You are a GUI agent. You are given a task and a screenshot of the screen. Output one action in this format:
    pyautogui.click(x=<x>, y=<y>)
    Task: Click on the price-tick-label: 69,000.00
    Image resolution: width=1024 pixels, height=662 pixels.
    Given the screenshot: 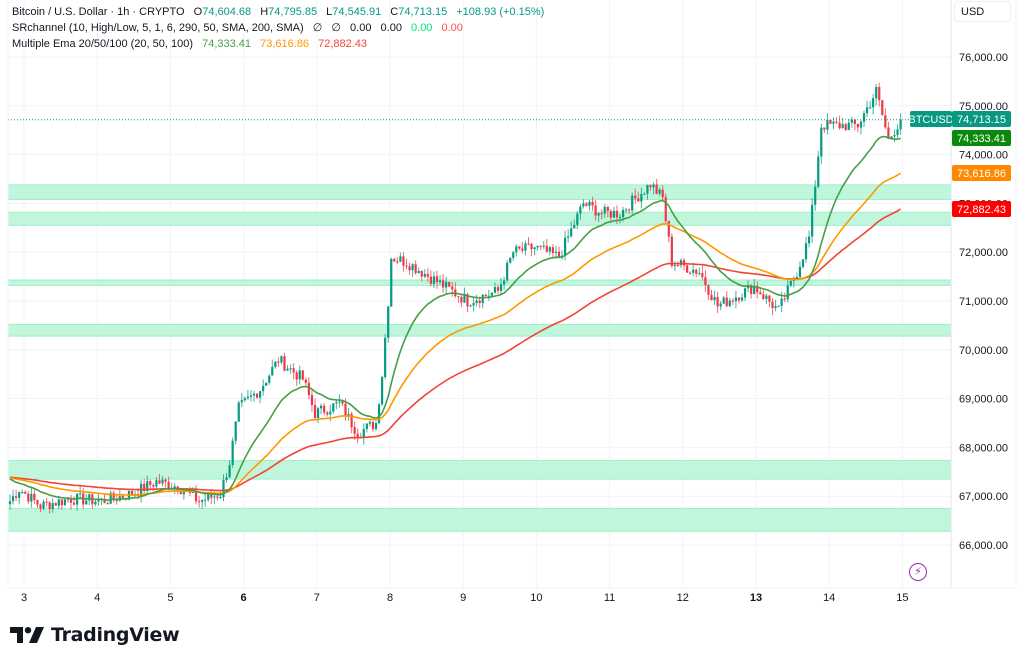 What is the action you would take?
    pyautogui.click(x=983, y=400)
    